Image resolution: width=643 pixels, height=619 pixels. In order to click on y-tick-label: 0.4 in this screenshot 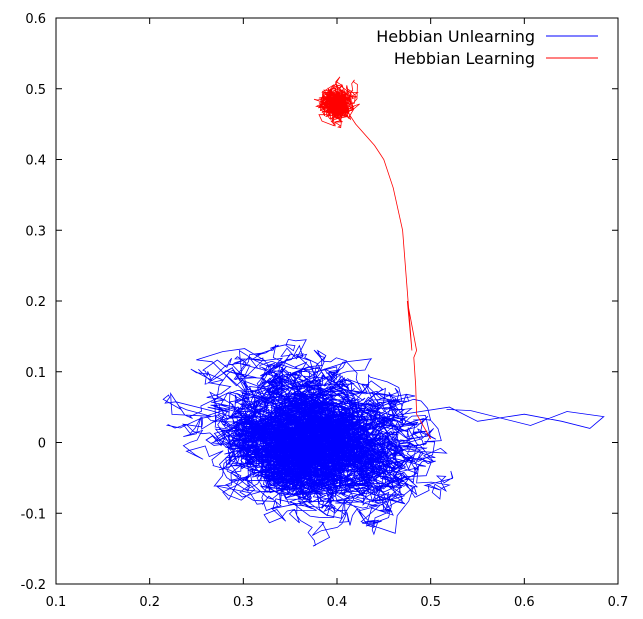, I will do `click(35, 161)`.